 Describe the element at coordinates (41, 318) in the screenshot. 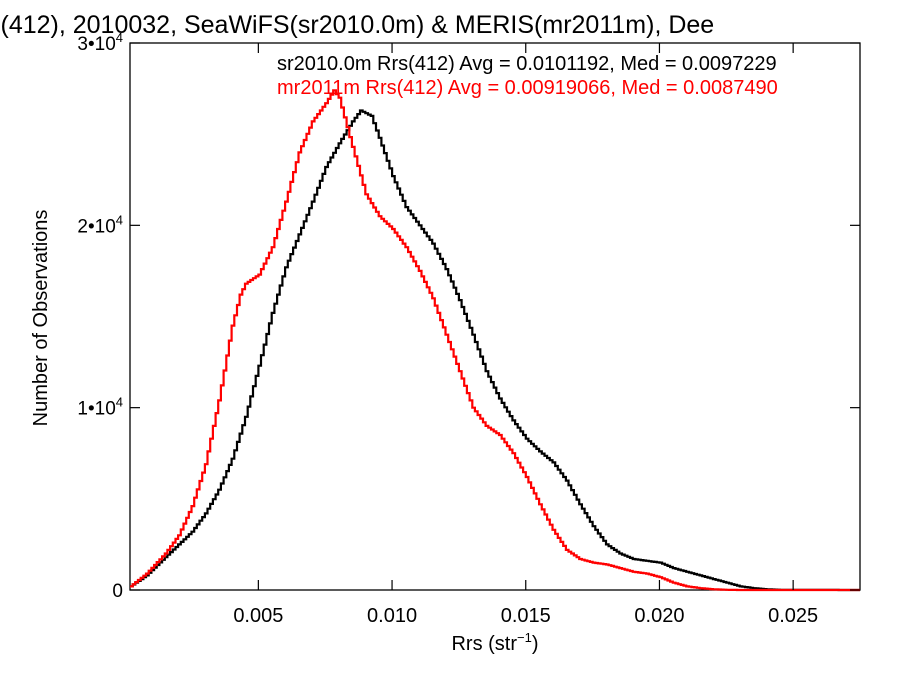

I see `y-axis-label: Number of Observations` at that location.